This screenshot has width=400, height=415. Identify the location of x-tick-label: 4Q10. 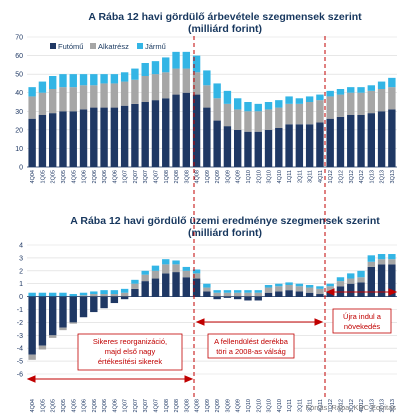
(280, 176).